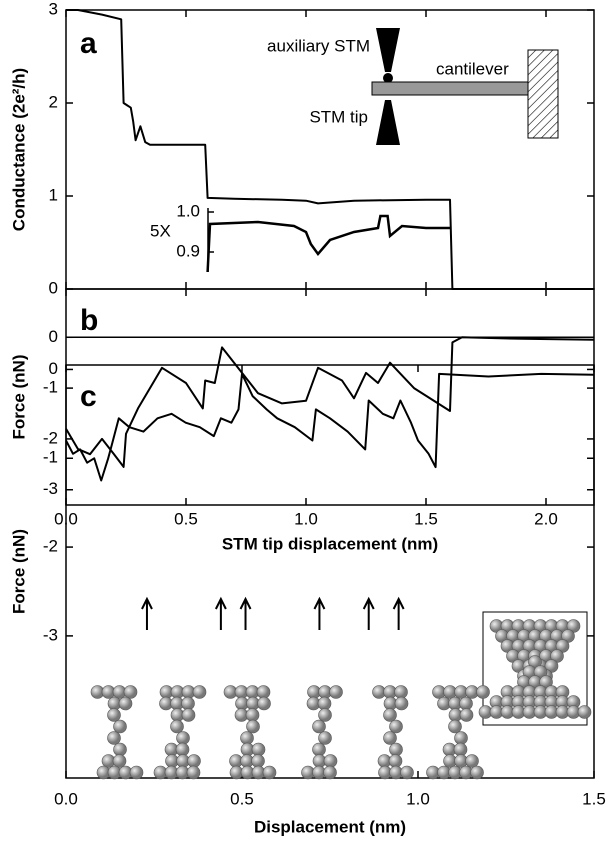 The image size is (608, 844). What do you see at coordinates (330, 543) in the screenshot?
I see `x-axis-title: STM tip displacement (nm)` at bounding box center [330, 543].